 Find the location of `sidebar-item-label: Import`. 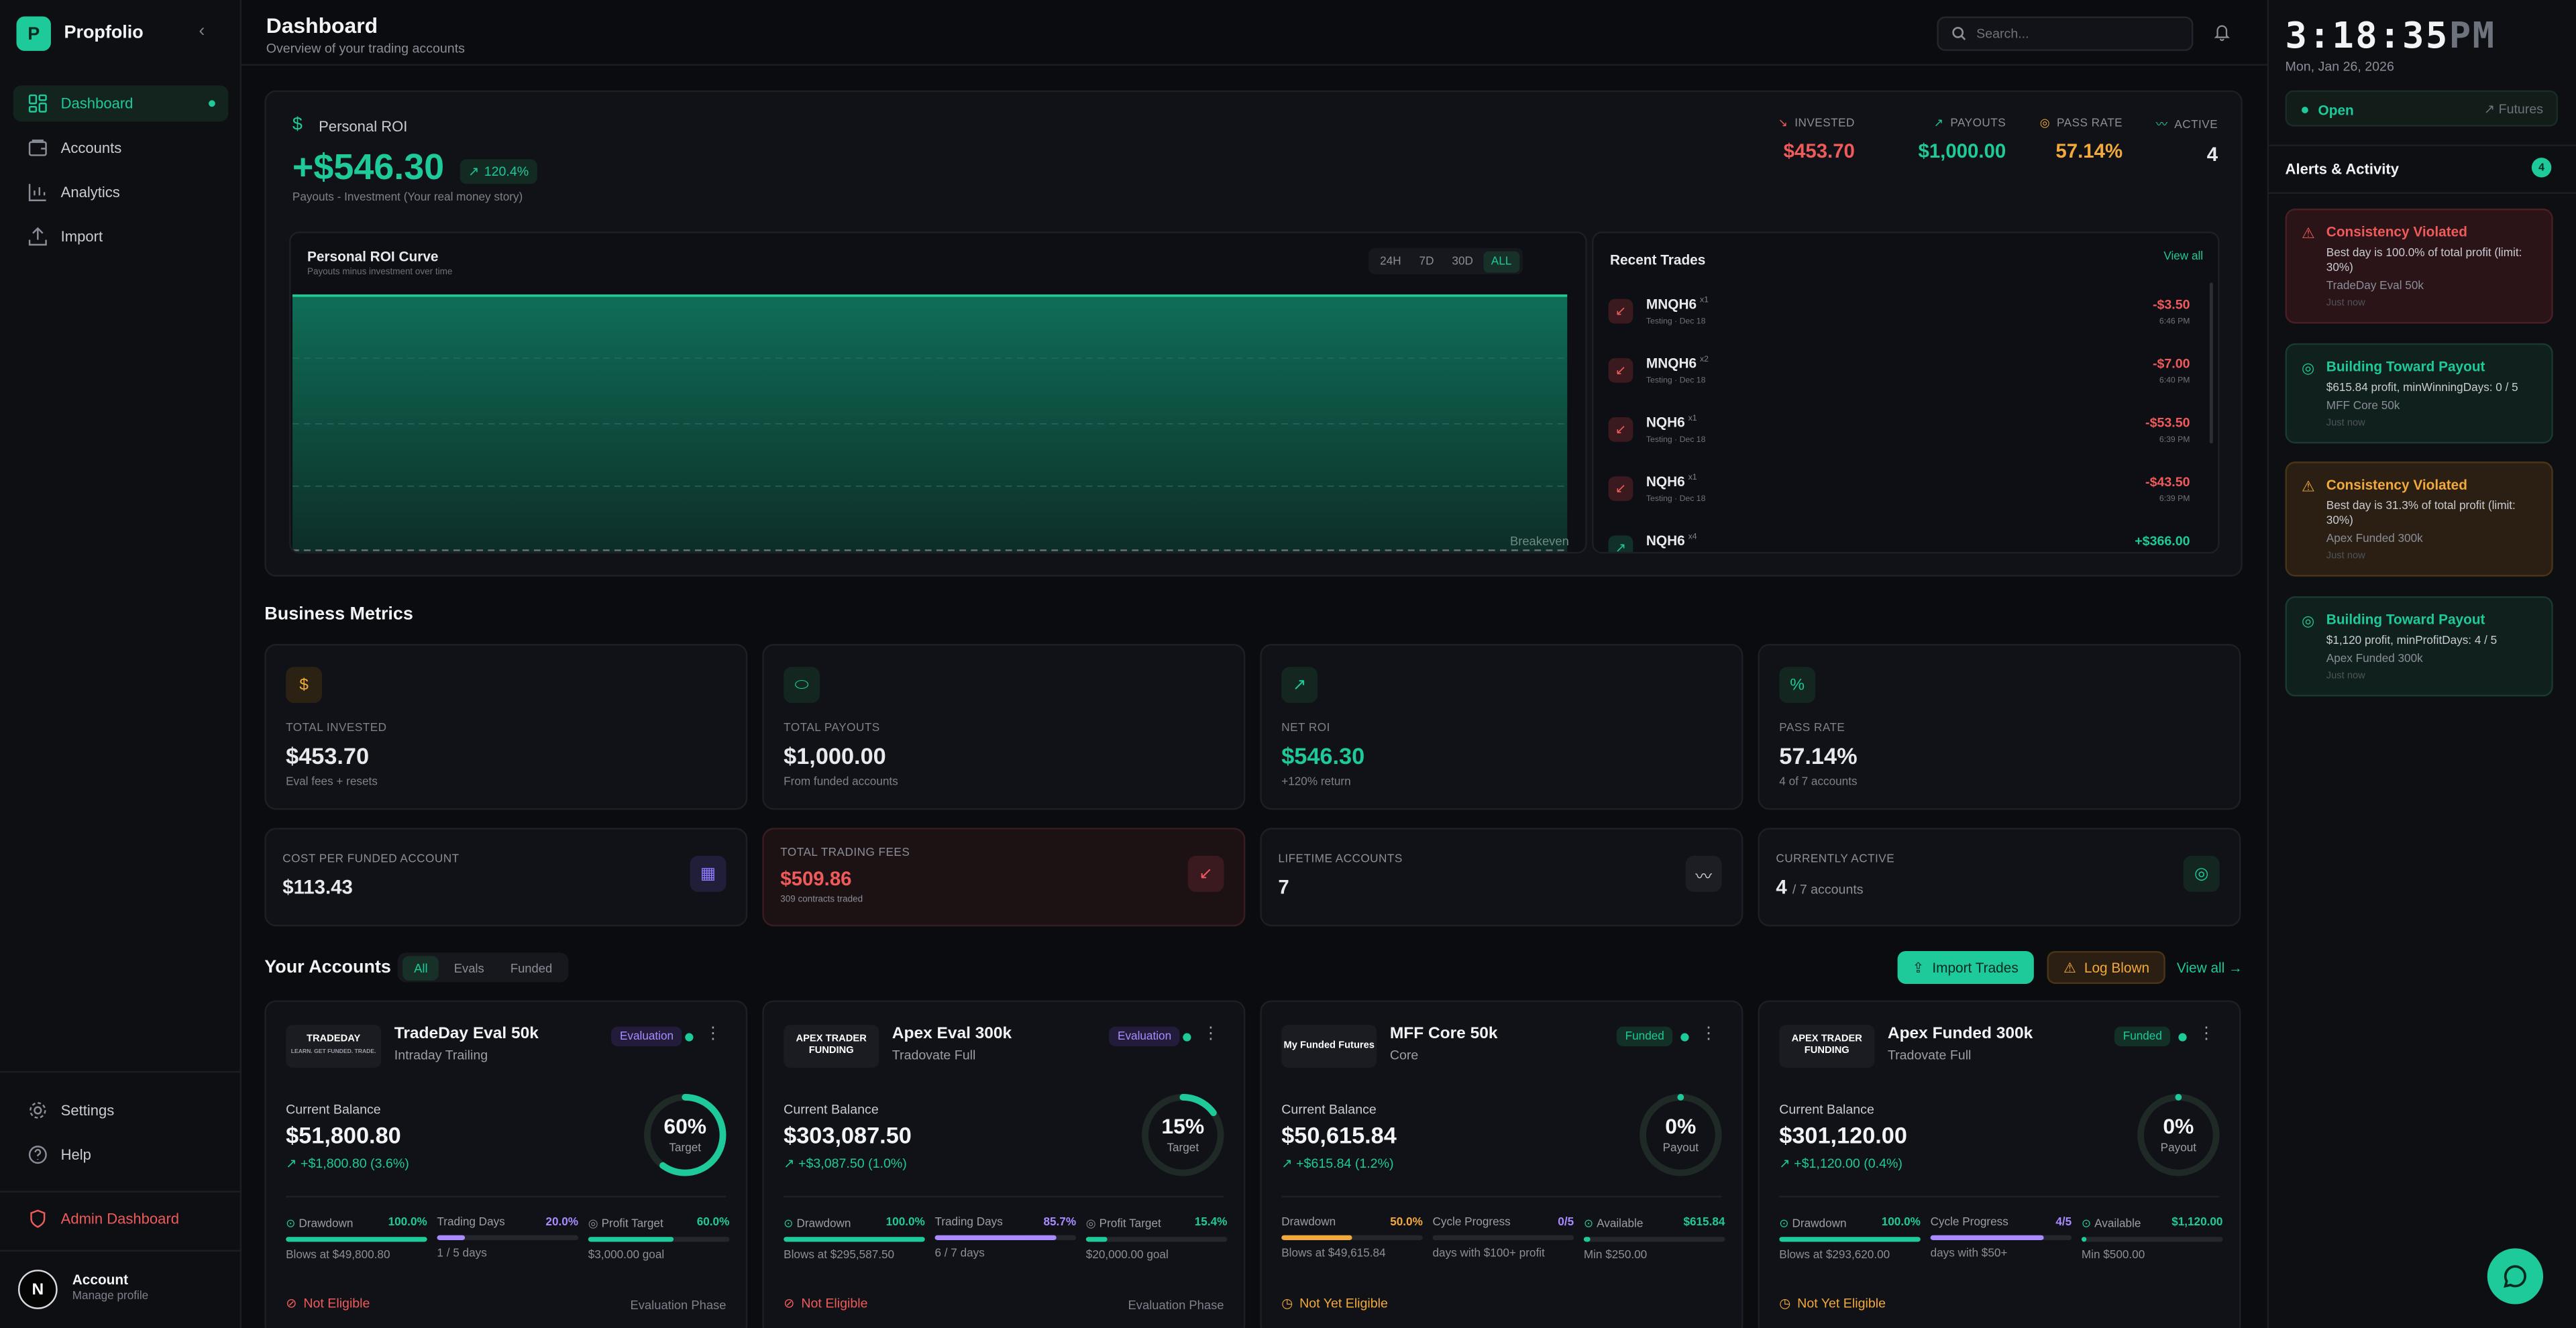

sidebar-item-label: Import is located at coordinates (81, 237).